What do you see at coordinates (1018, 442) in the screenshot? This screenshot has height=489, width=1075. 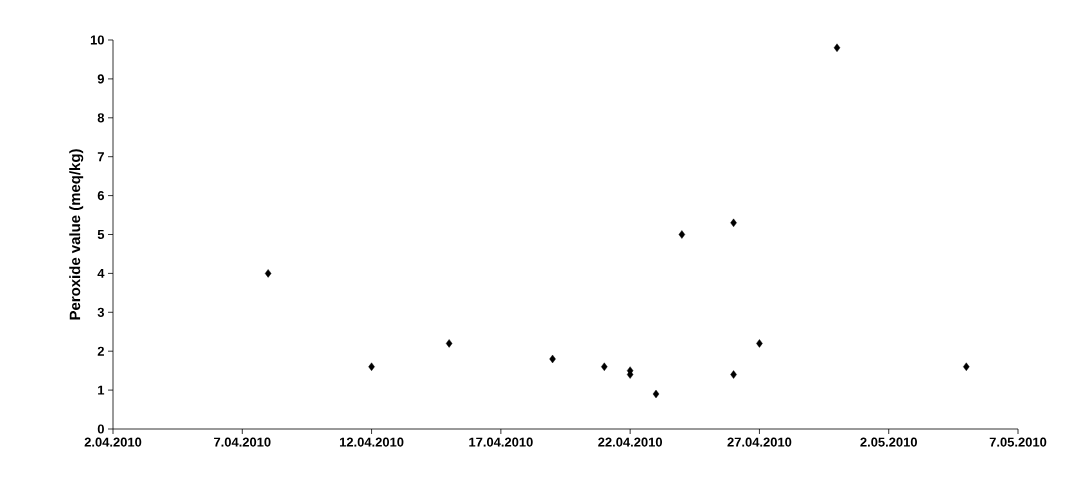 I see `x-tick-label: 7.05.2010` at bounding box center [1018, 442].